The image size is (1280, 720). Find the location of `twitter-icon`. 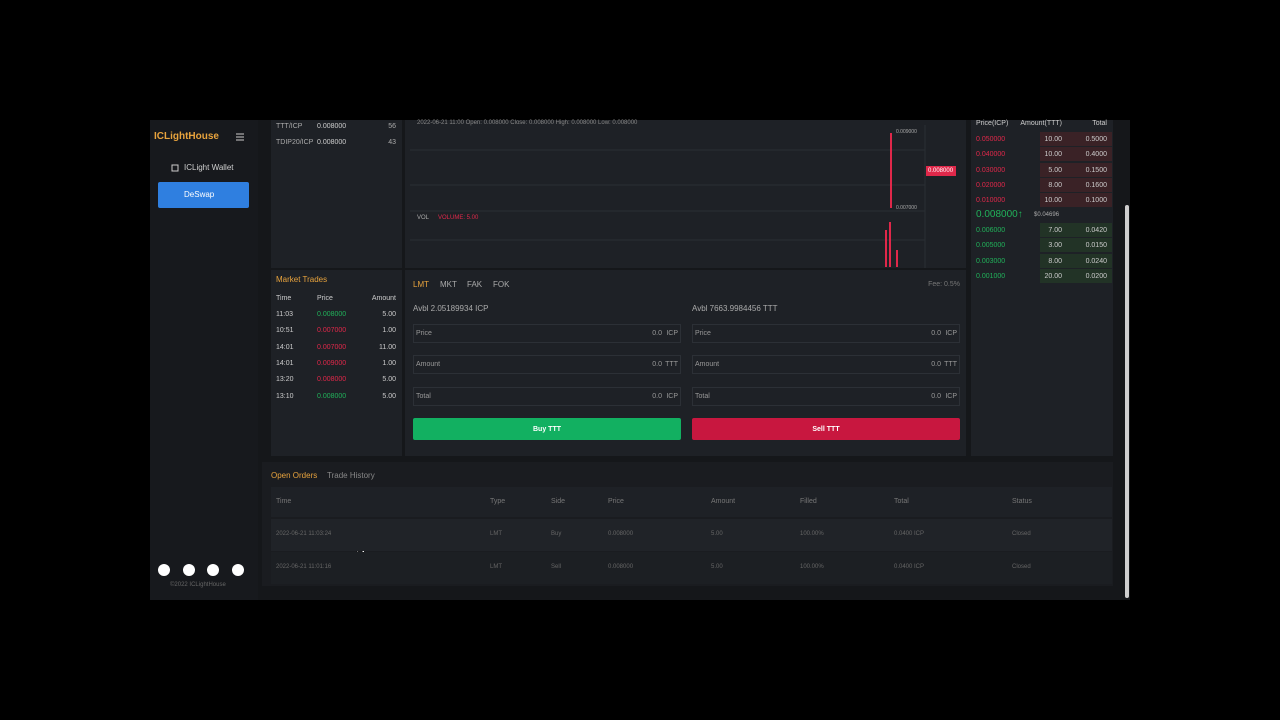

twitter-icon is located at coordinates (189, 570).